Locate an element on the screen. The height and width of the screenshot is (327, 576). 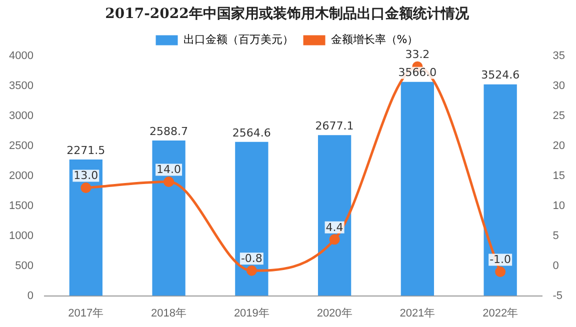
y-tick-label: 1500 is located at coordinates (21, 206).